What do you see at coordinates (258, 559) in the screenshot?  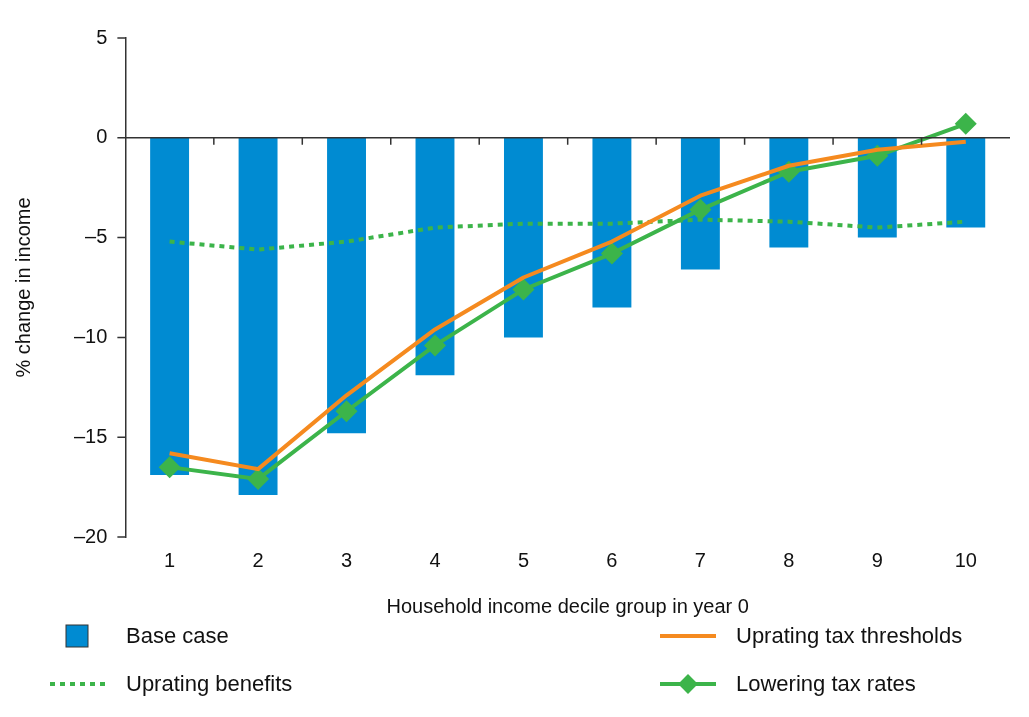 I see `x-tick-label: 2` at bounding box center [258, 559].